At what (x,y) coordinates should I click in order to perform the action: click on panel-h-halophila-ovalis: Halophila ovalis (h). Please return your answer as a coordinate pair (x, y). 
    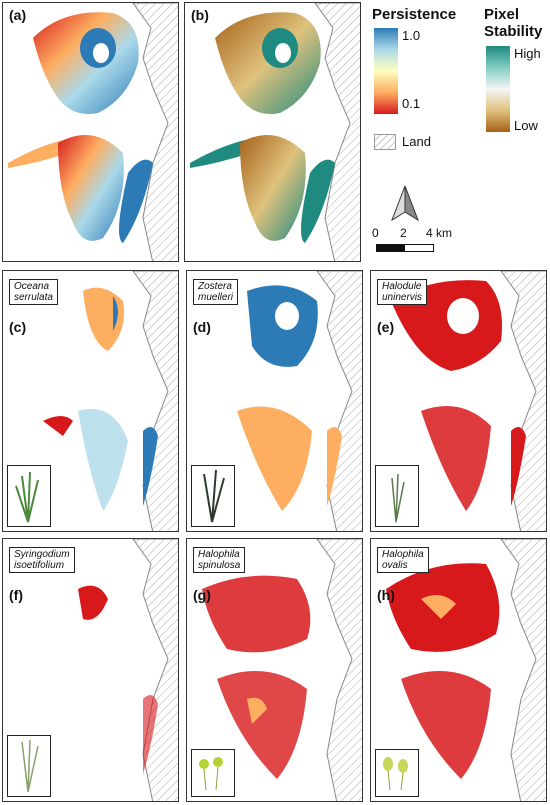
    Looking at the image, I should click on (458, 670).